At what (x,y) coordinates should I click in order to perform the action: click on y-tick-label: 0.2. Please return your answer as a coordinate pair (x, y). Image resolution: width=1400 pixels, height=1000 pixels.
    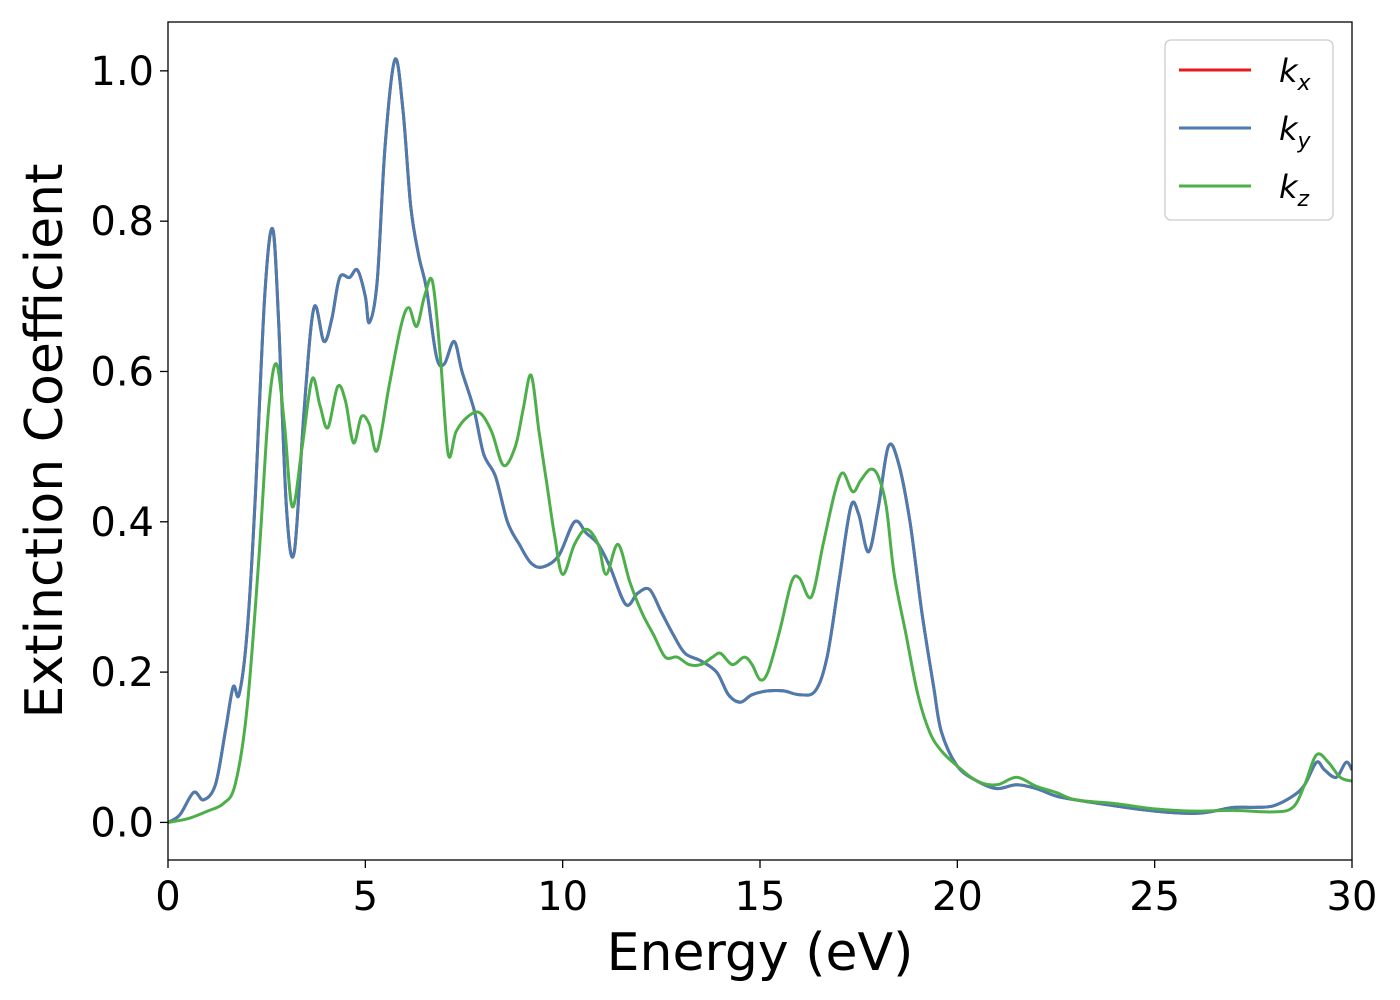
    Looking at the image, I should click on (122, 673).